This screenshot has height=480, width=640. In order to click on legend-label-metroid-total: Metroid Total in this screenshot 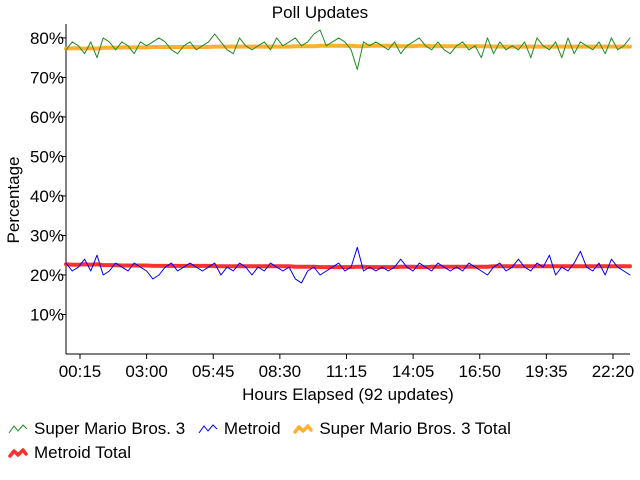, I will do `click(83, 452)`.